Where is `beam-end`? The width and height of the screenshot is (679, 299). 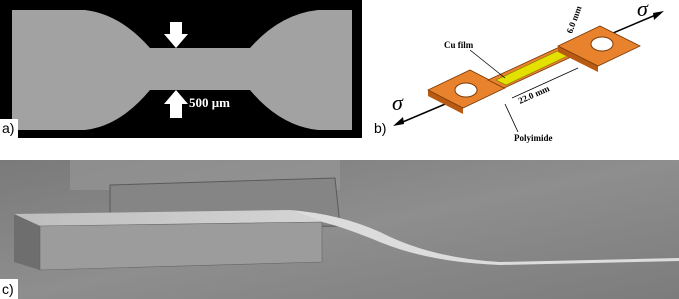 beam-end is located at coordinates (27, 242).